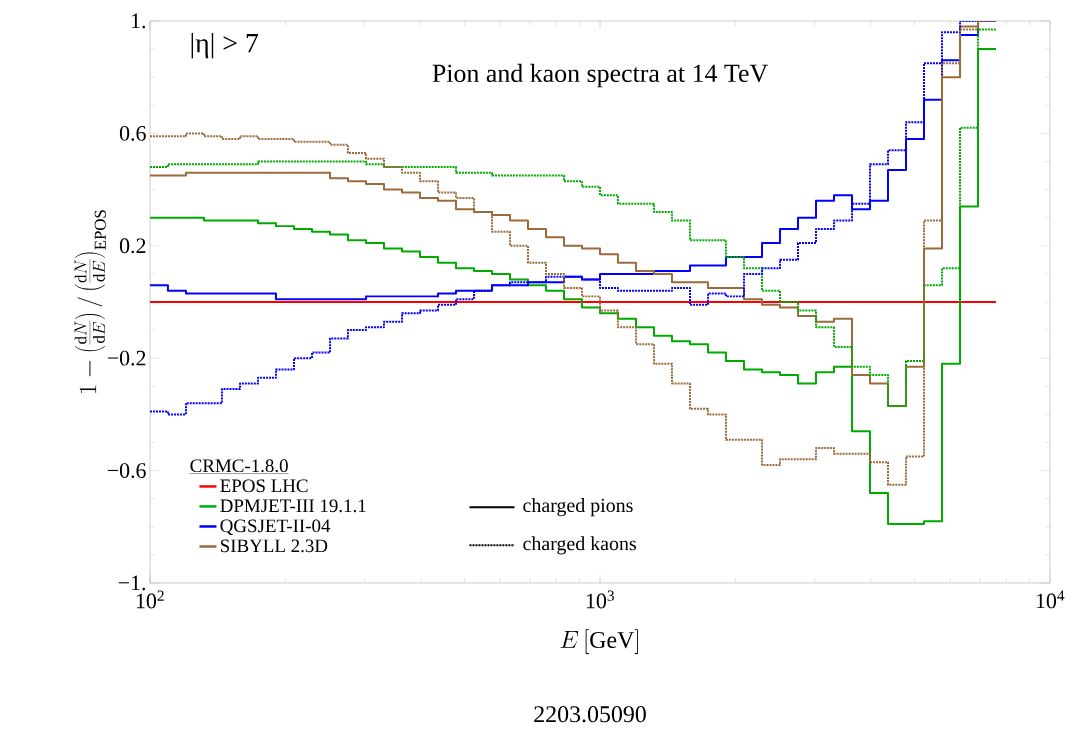 The height and width of the screenshot is (736, 1078). What do you see at coordinates (578, 507) in the screenshot?
I see `annotation: charged pions` at bounding box center [578, 507].